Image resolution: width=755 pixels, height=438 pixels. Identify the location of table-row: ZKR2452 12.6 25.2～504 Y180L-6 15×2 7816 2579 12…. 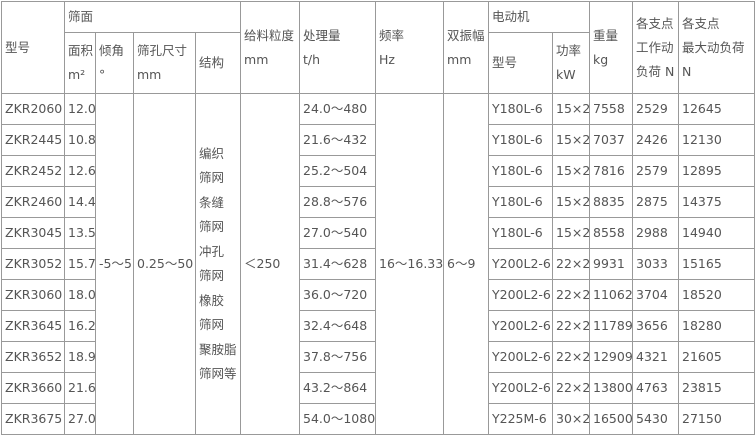
(378, 171).